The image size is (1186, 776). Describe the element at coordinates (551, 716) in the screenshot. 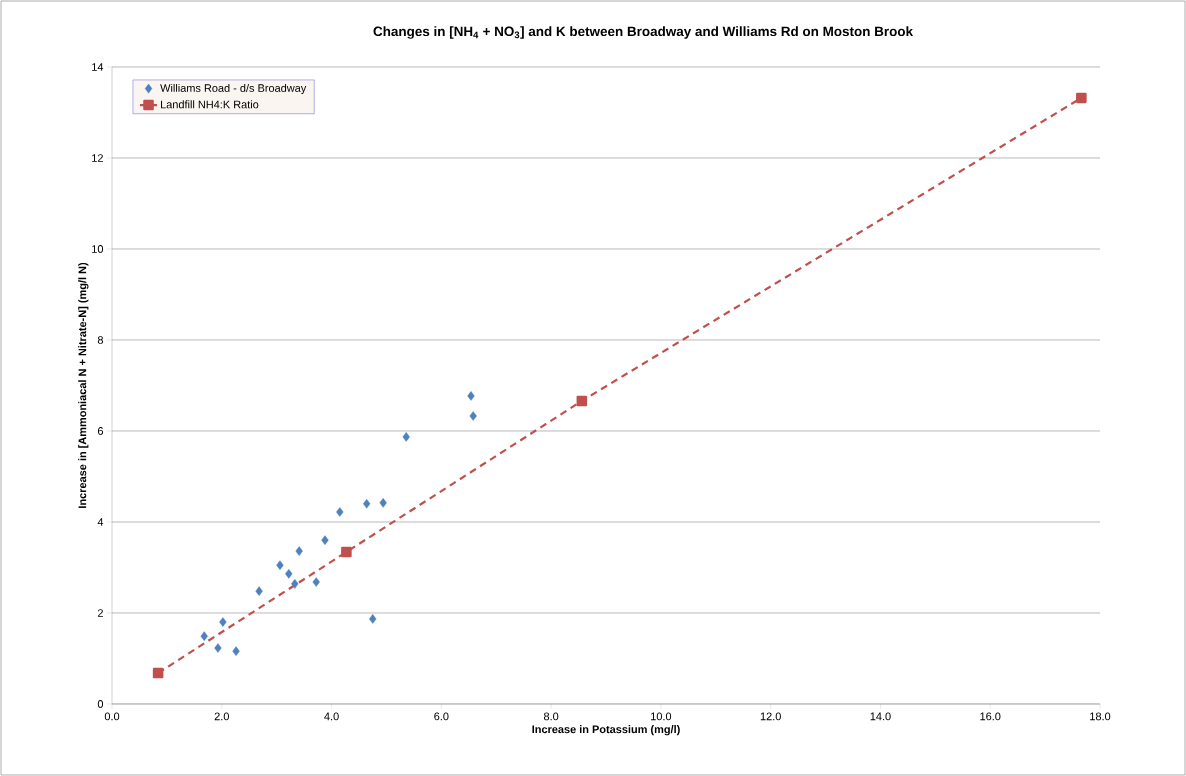

I see `x-tick-label: 8.0` at that location.